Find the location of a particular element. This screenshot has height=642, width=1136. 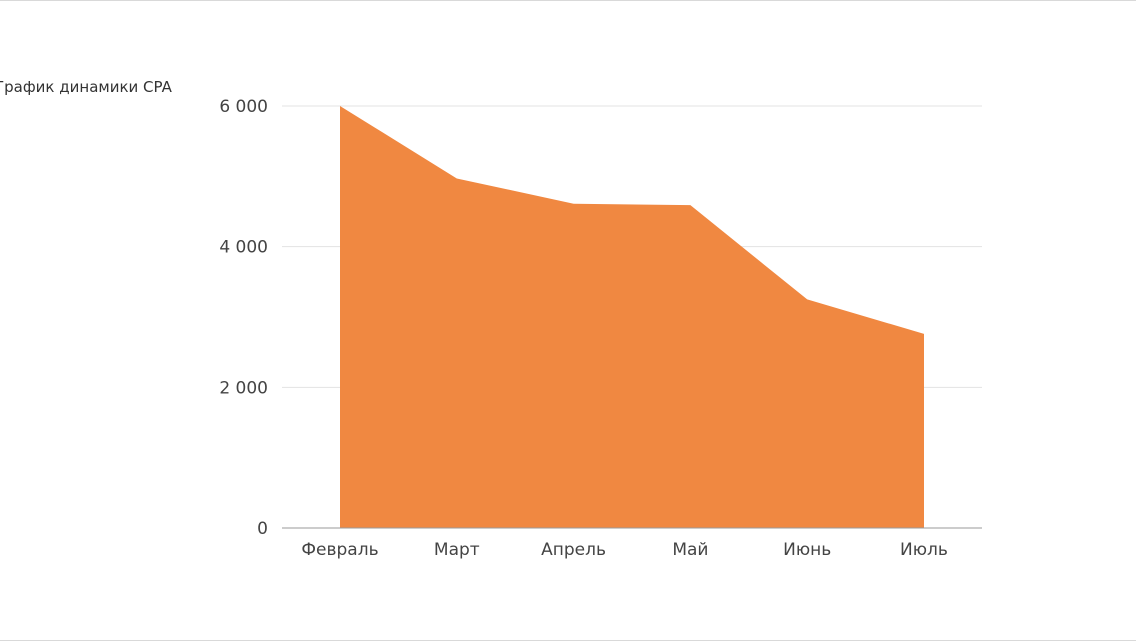

x-tick-label: Апрель is located at coordinates (573, 550).